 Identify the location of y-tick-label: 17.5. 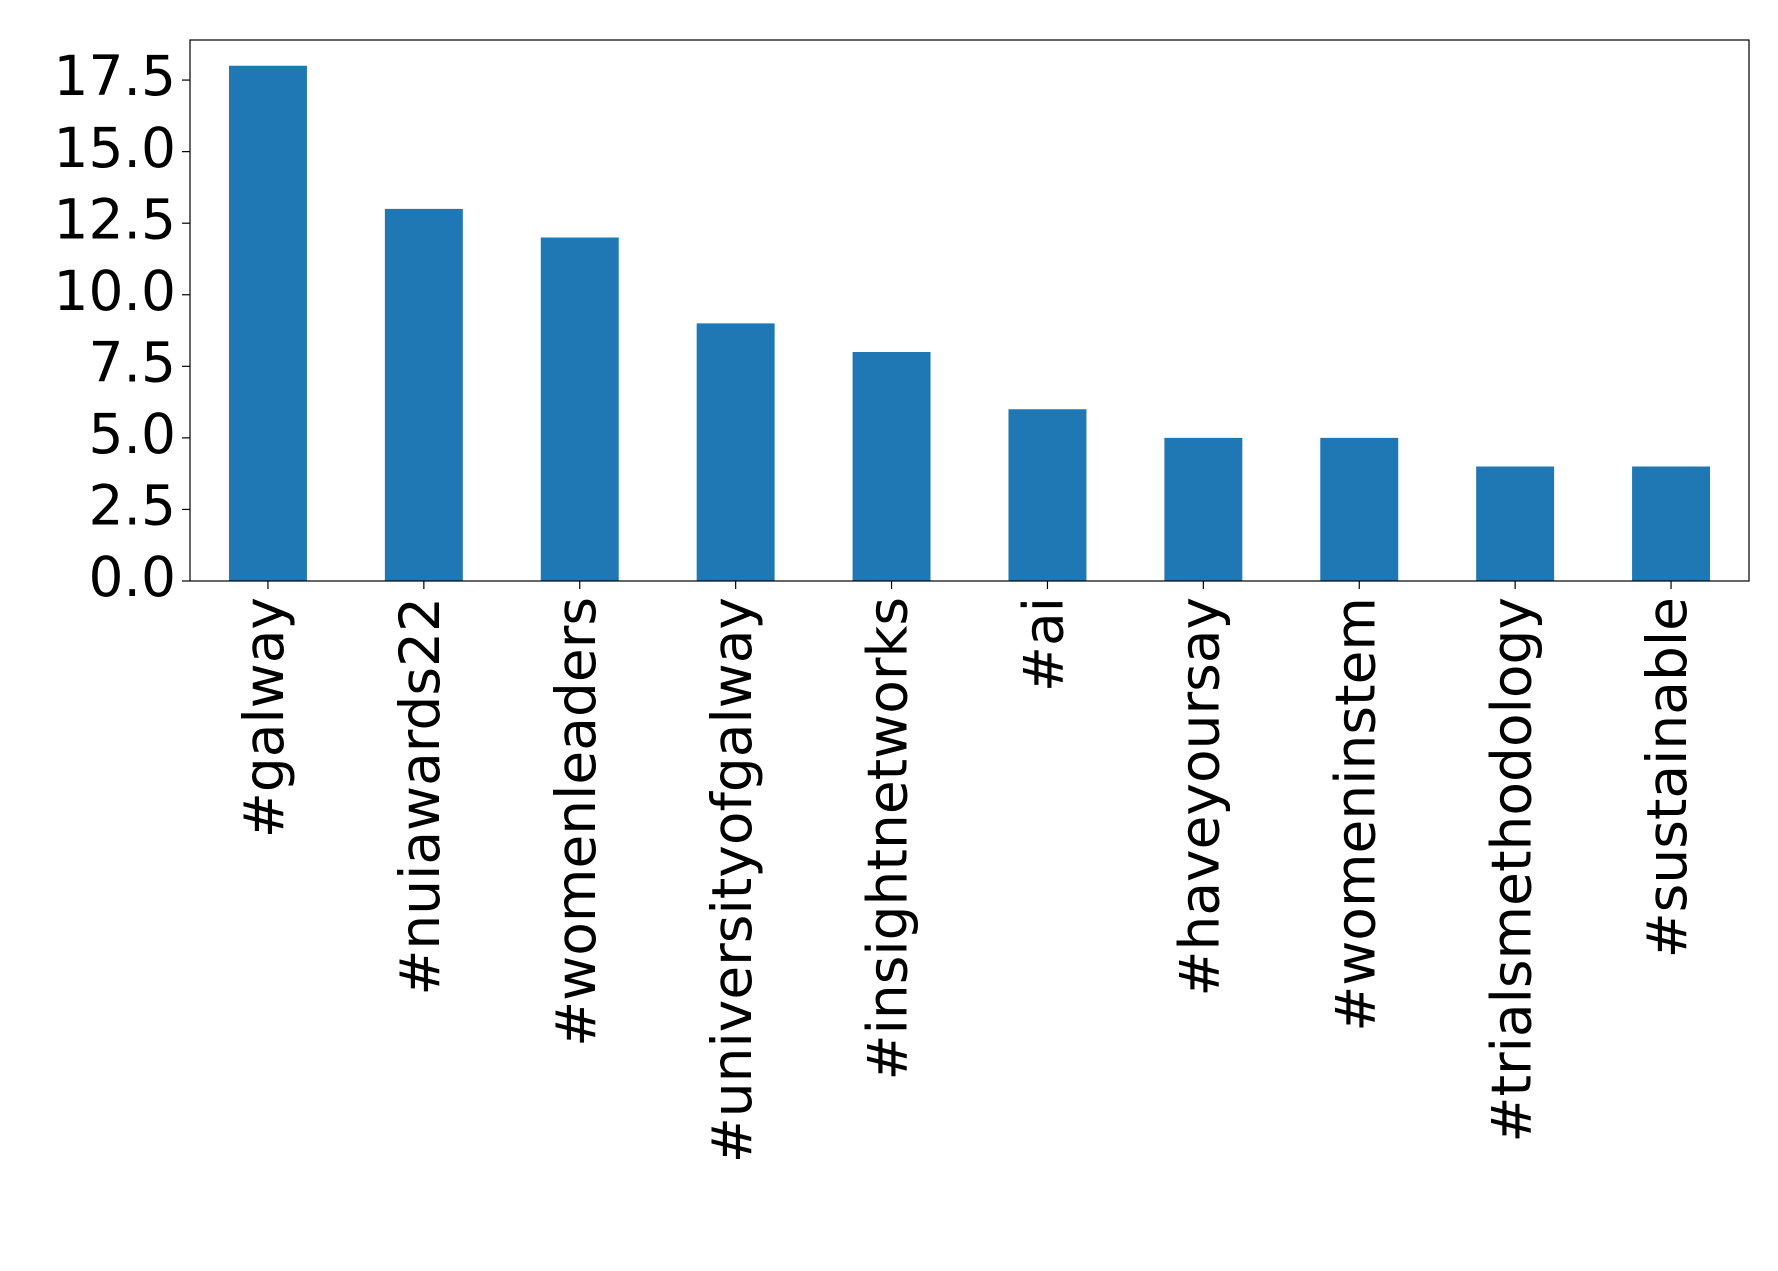
(115, 76).